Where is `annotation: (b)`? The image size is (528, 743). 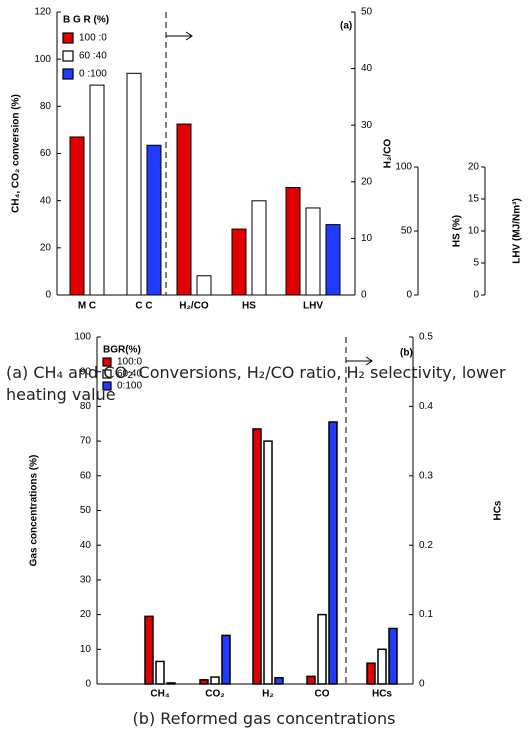
annotation: (b) is located at coordinates (406, 353).